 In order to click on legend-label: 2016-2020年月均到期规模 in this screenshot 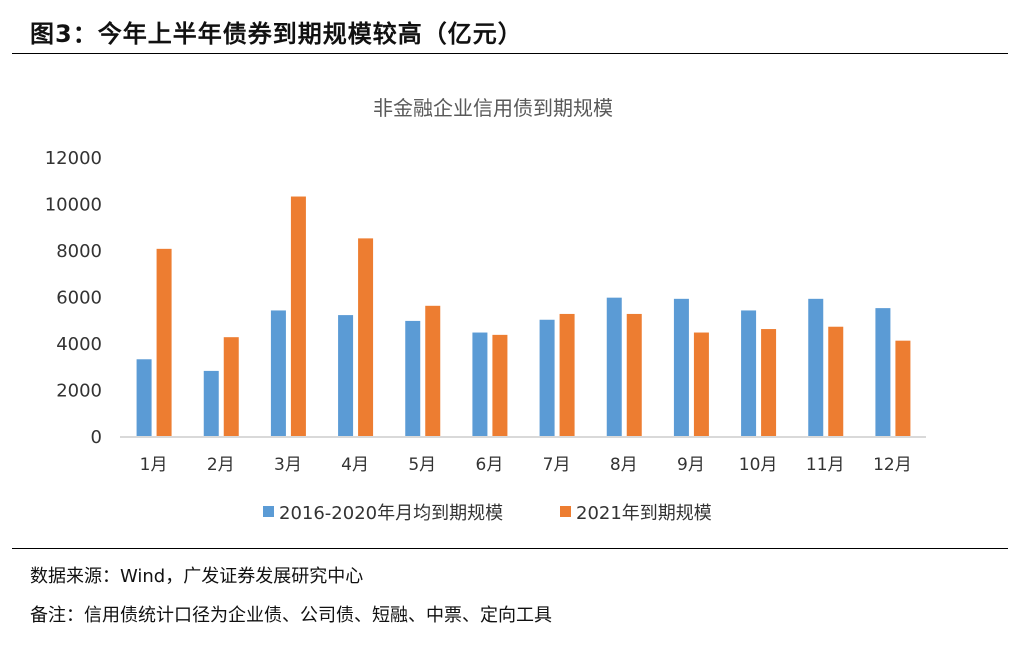, I will do `click(391, 513)`.